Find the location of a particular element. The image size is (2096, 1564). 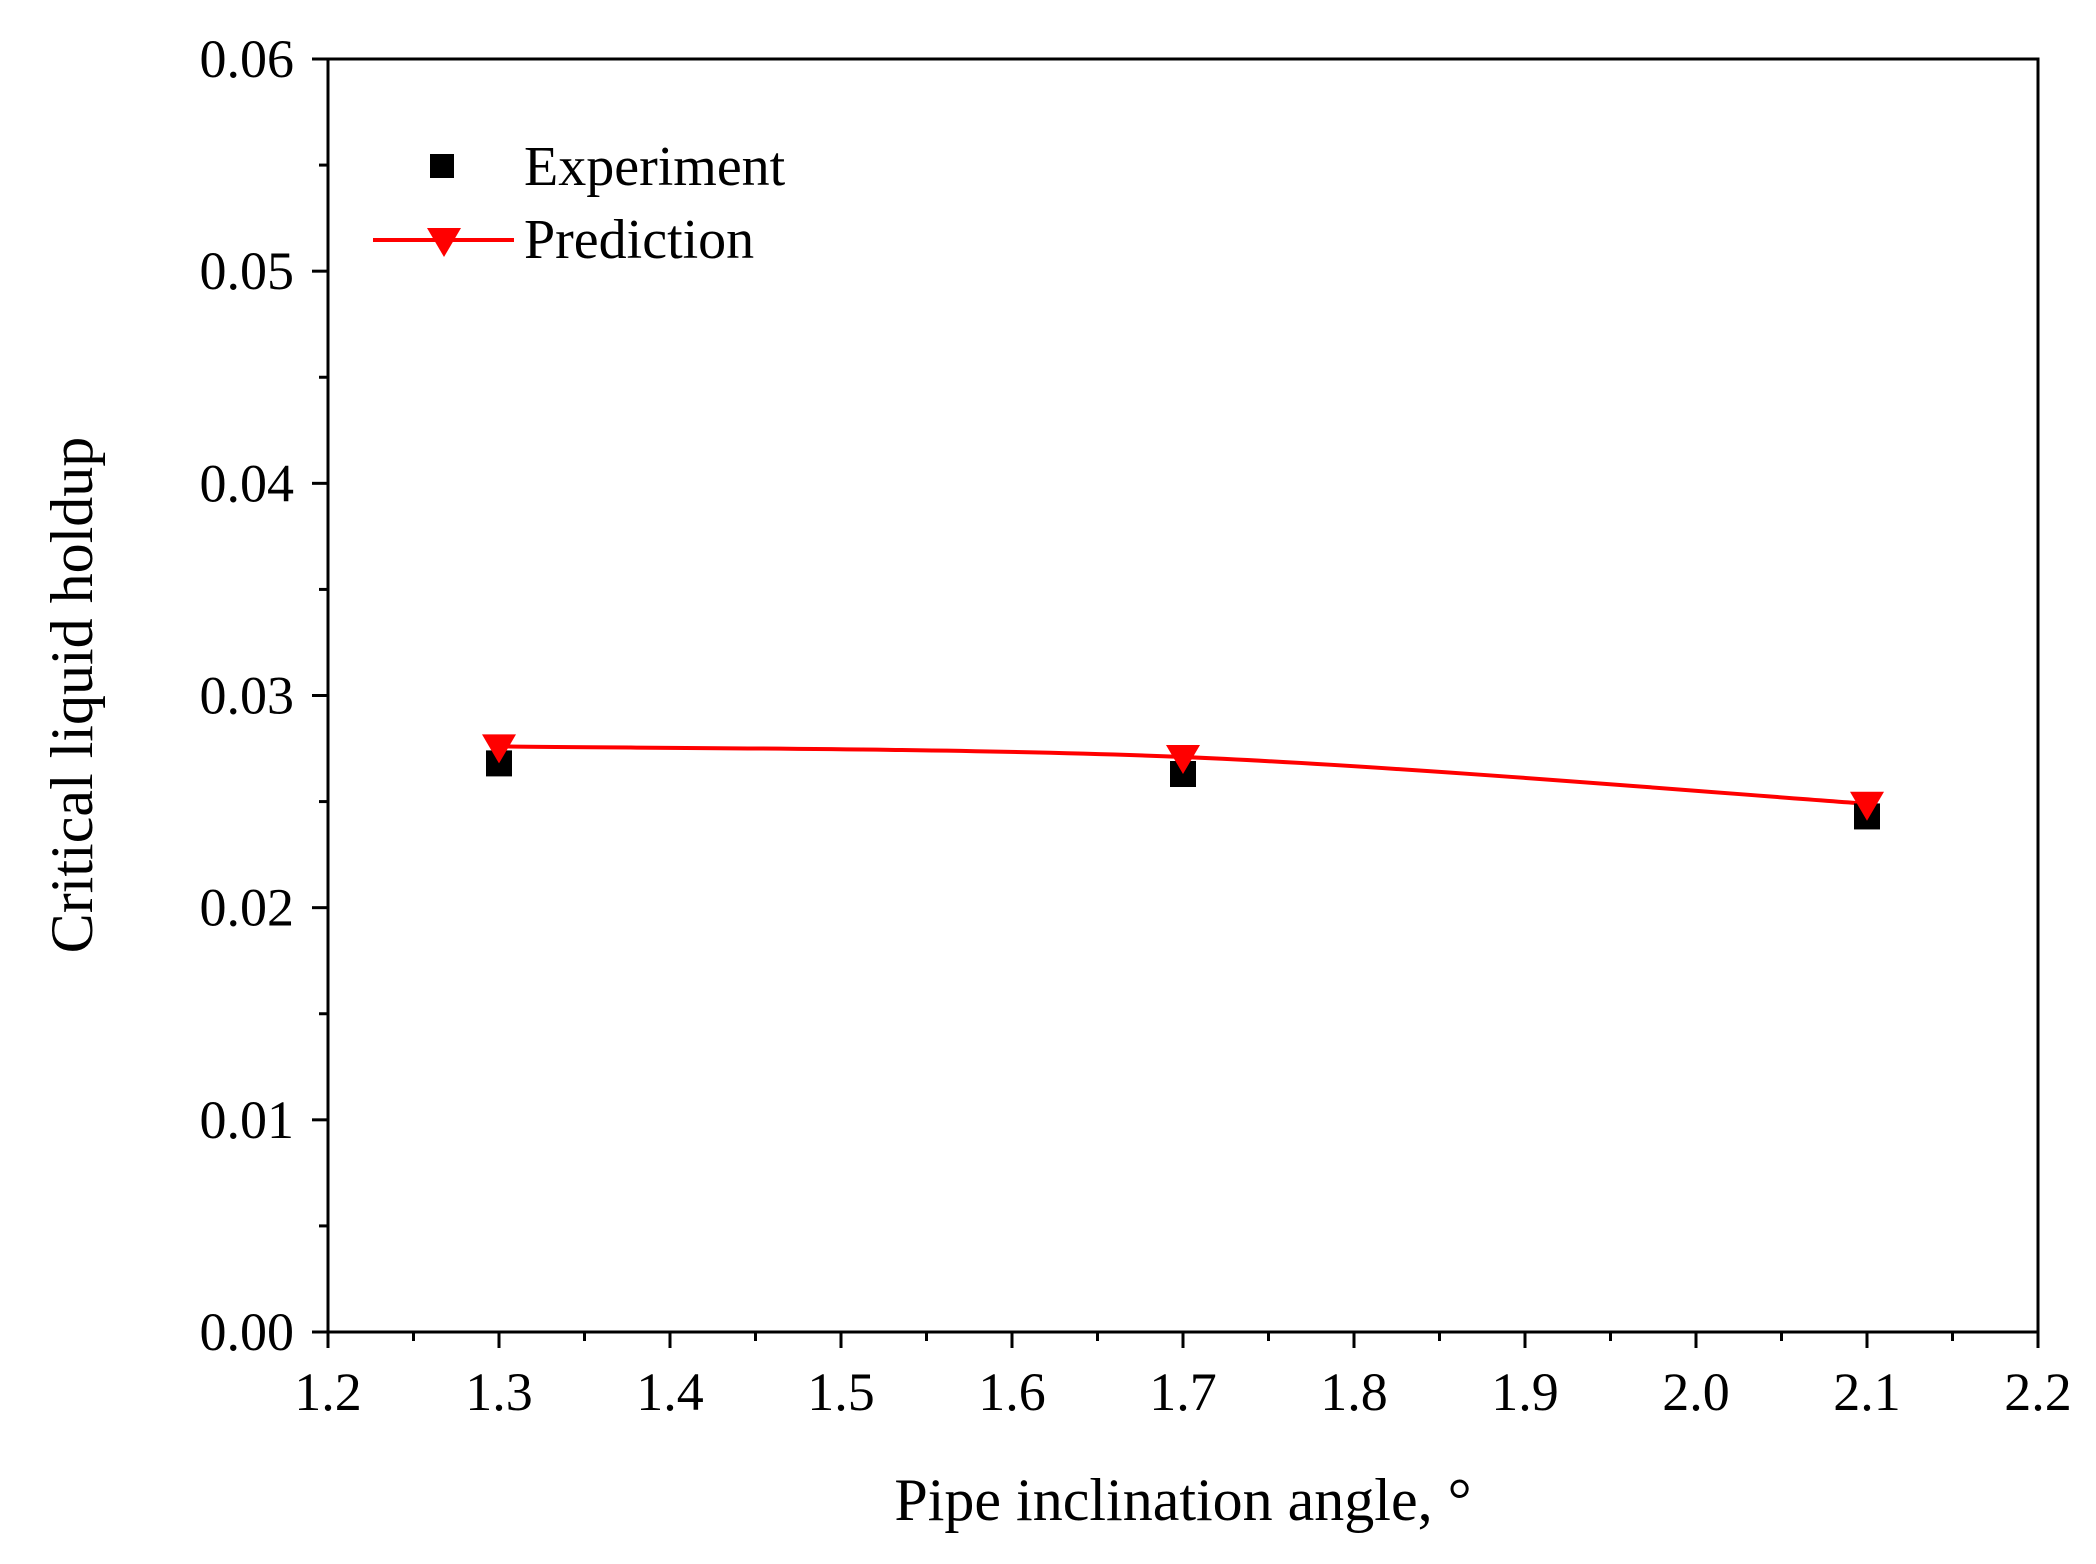

y-tick-label: 0.03 is located at coordinates (247, 696).